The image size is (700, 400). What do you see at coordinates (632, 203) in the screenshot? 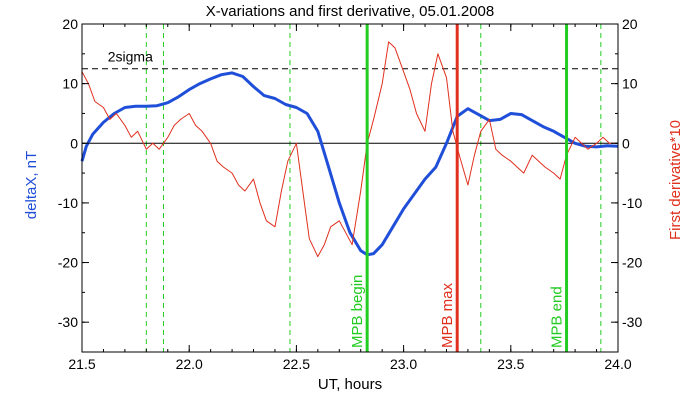
I see `y-tick-label-right-2: -10` at bounding box center [632, 203].